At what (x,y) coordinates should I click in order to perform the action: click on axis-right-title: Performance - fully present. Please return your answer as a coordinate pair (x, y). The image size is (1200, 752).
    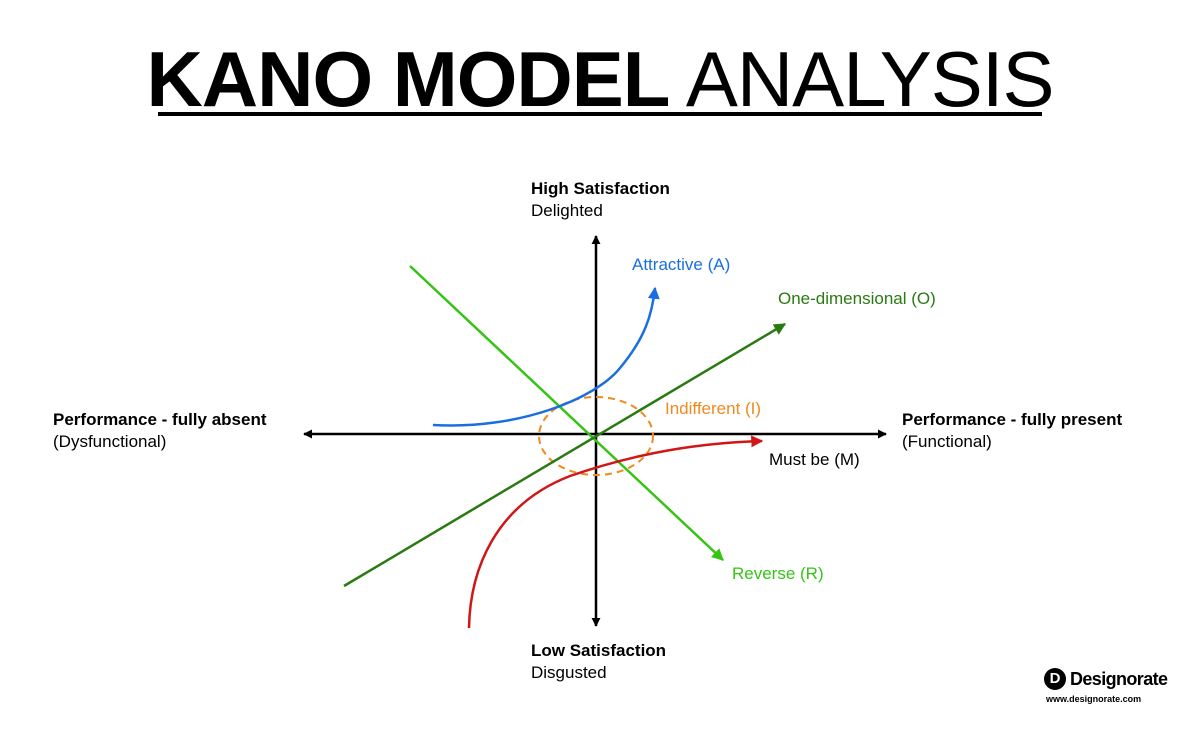
    Looking at the image, I should click on (1012, 419).